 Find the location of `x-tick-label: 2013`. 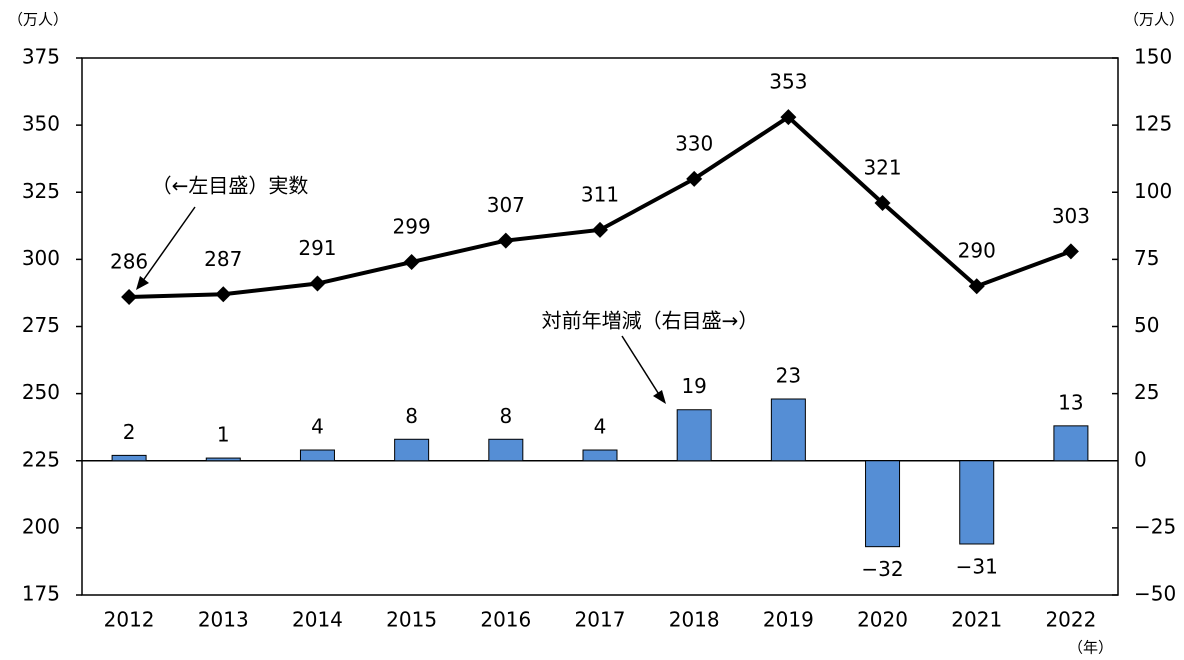

x-tick-label: 2013 is located at coordinates (223, 620).